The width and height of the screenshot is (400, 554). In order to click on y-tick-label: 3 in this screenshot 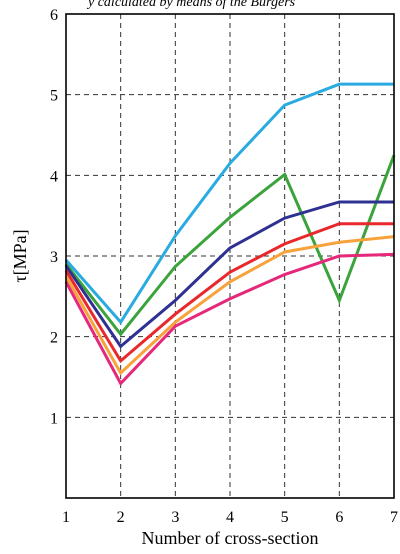, I will do `click(54, 257)`.